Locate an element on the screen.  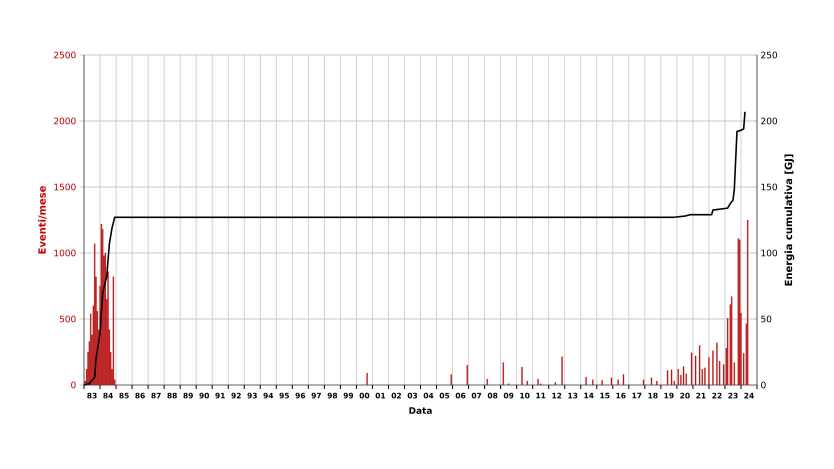
y-tick-label: 2500 is located at coordinates (65, 55).